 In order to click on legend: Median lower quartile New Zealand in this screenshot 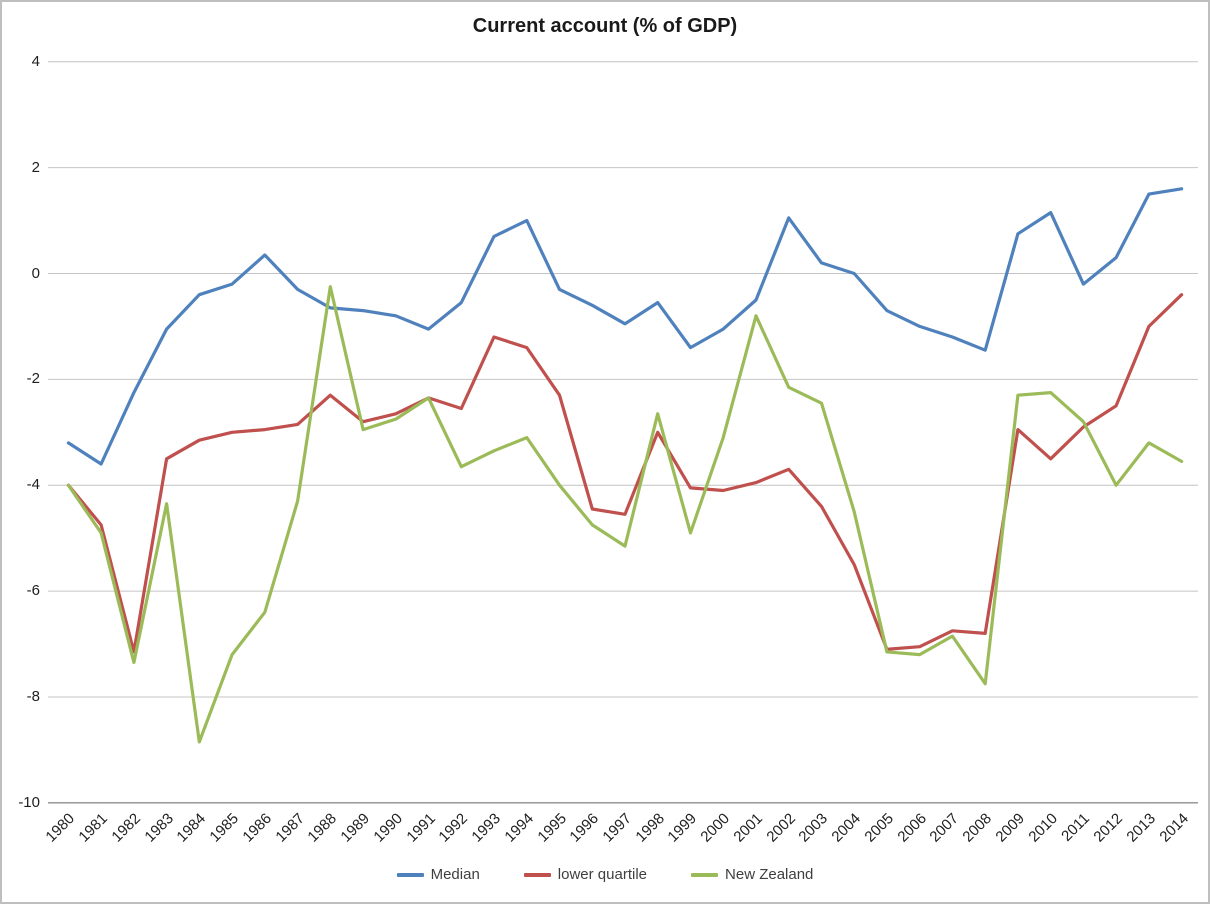, I will do `click(605, 874)`.